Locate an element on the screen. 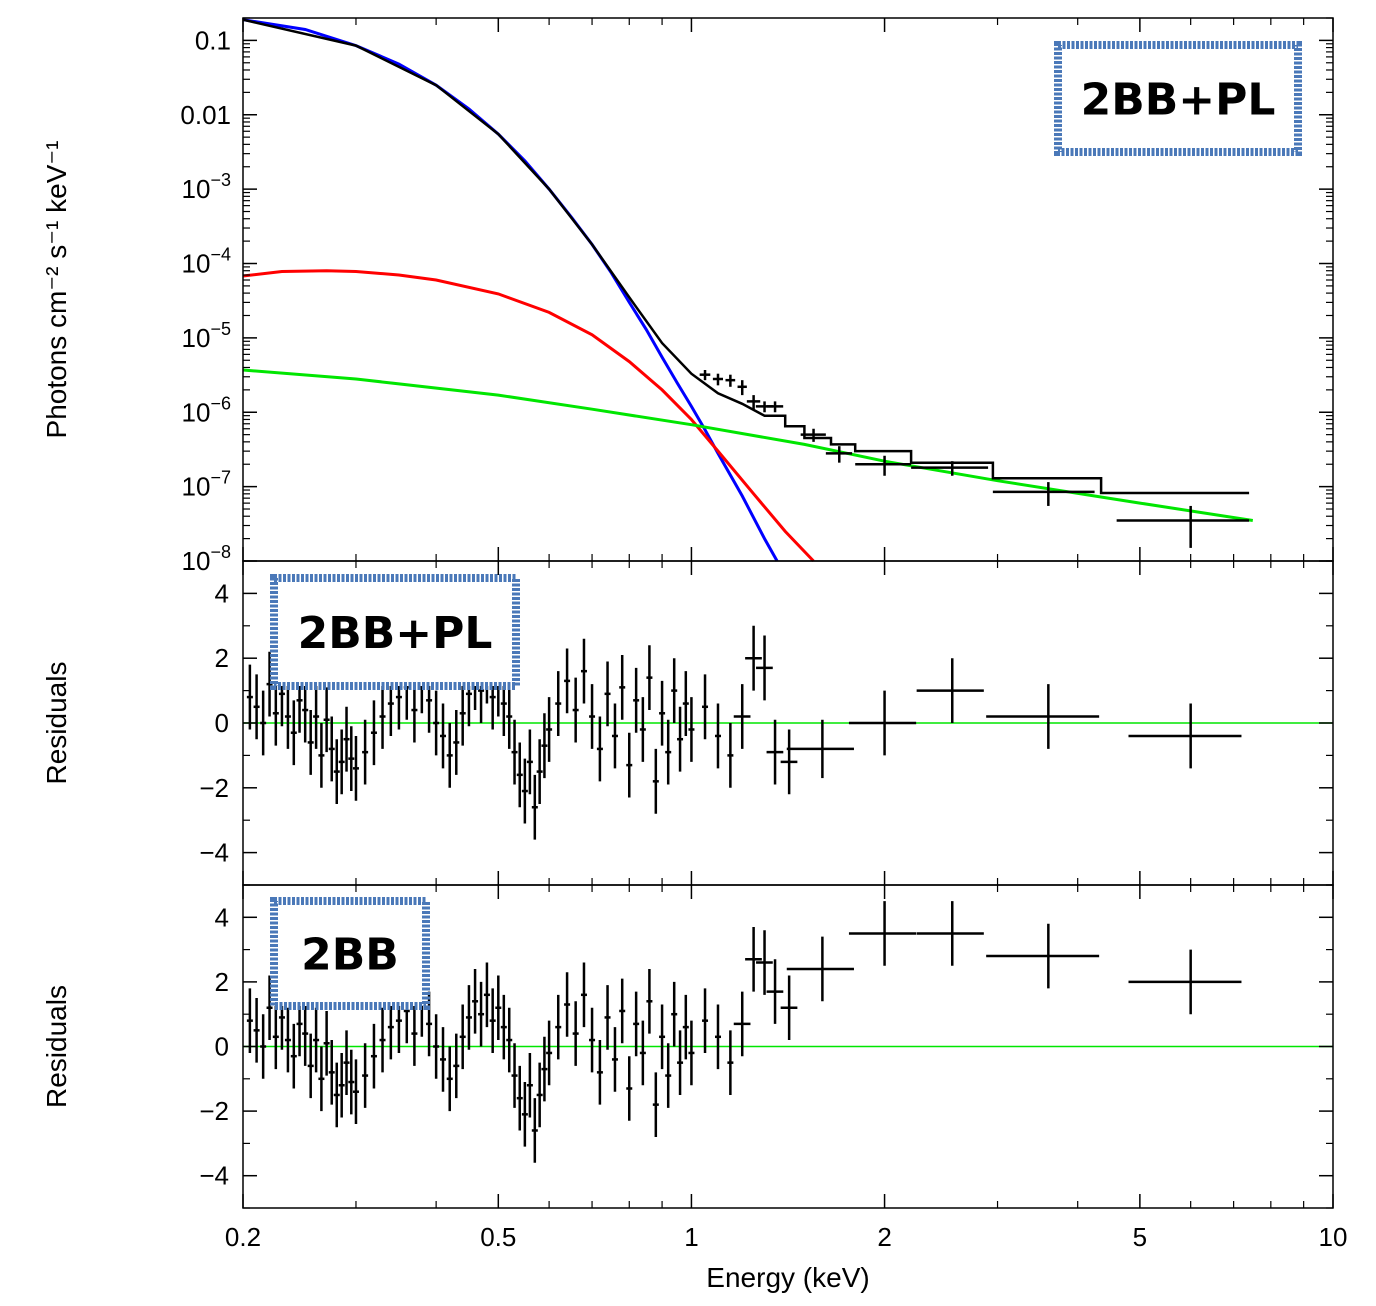  x-tick-label: 0.5 is located at coordinates (498, 1237).